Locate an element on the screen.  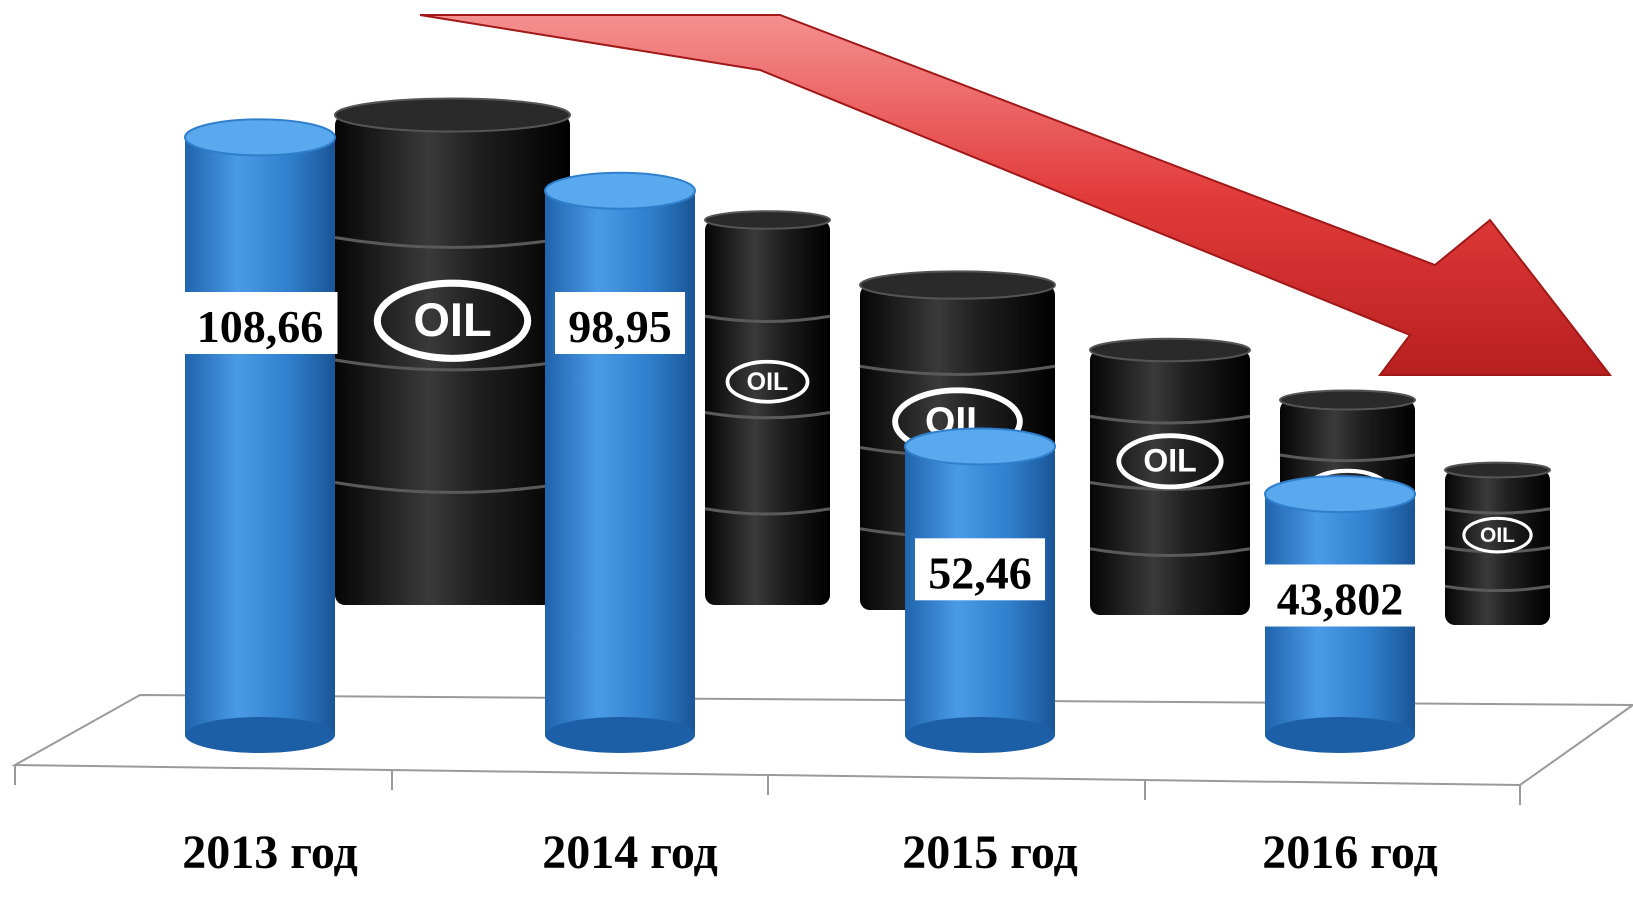
chart-floor is located at coordinates (822, 740).